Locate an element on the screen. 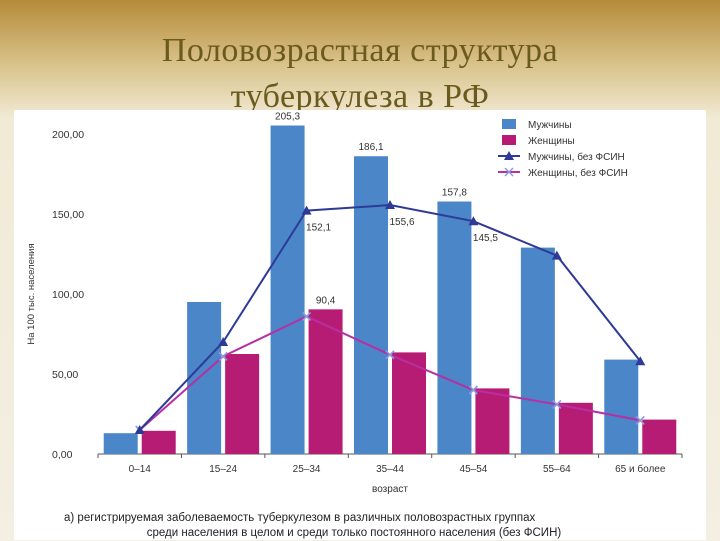 This screenshot has width=720, height=541. data-label: 205,3 is located at coordinates (287, 117).